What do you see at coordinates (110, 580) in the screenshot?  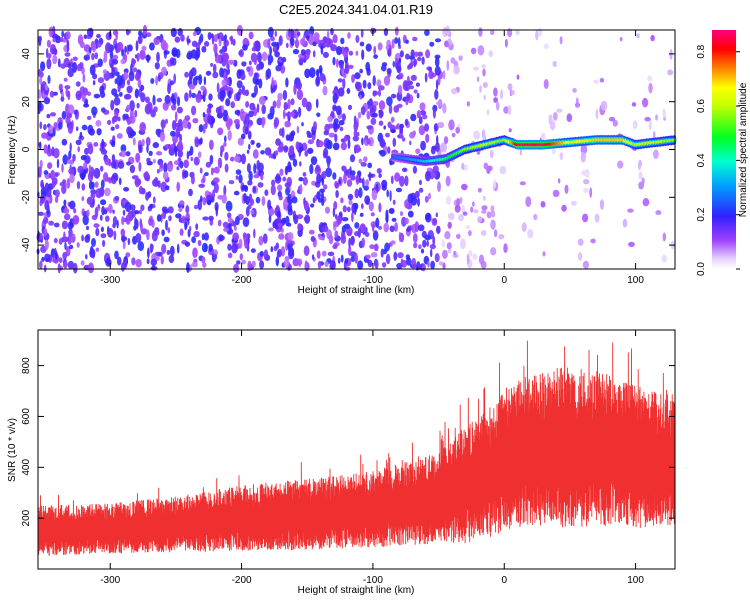 I see `snr-x-tick-label: -300` at bounding box center [110, 580].